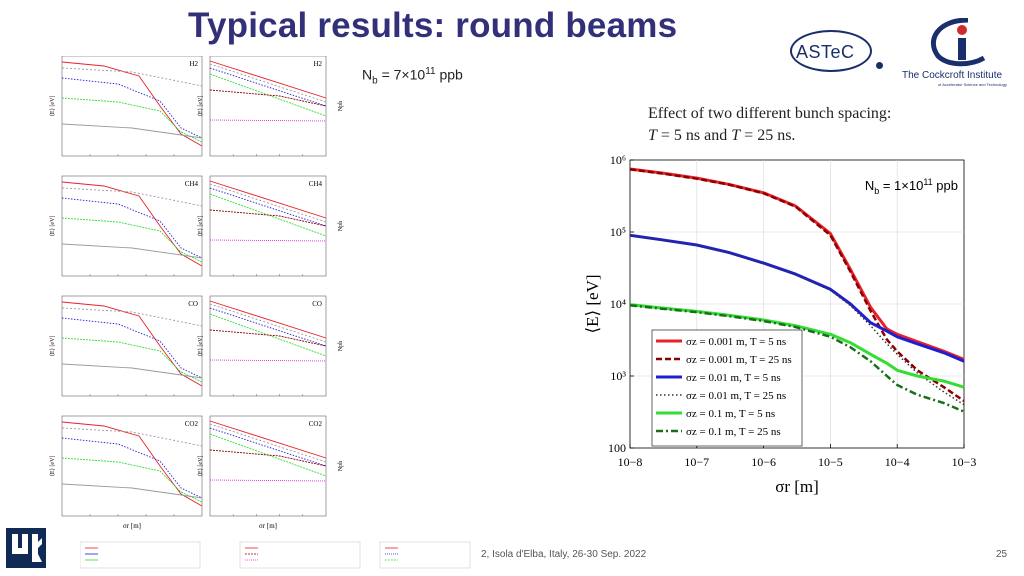  I want to click on small-panel-xlabel: σr [m], so click(132, 526).